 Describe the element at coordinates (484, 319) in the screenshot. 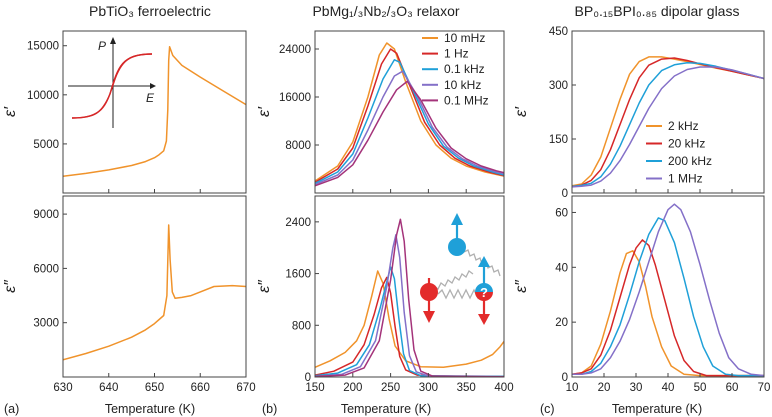

I see `spin-right-down-arrowhead` at that location.